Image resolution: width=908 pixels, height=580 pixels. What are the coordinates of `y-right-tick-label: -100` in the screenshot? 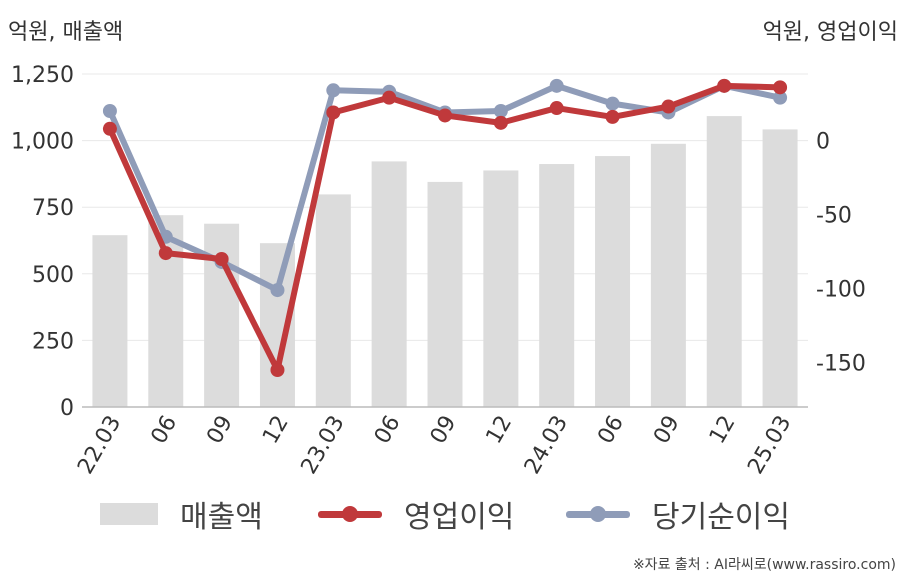 It's located at (841, 290).